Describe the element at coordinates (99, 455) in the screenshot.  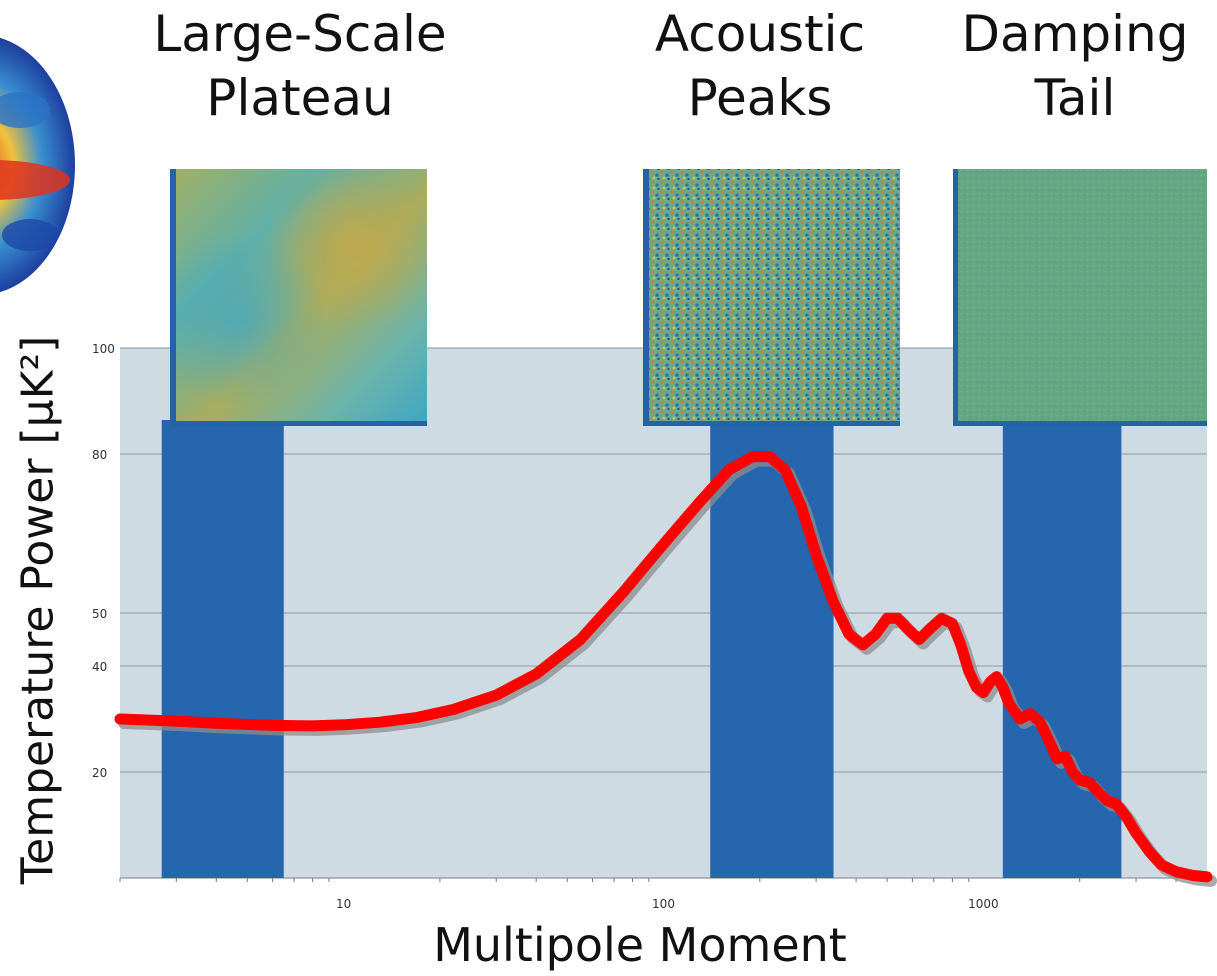
I see `y-tick-label: 80` at that location.